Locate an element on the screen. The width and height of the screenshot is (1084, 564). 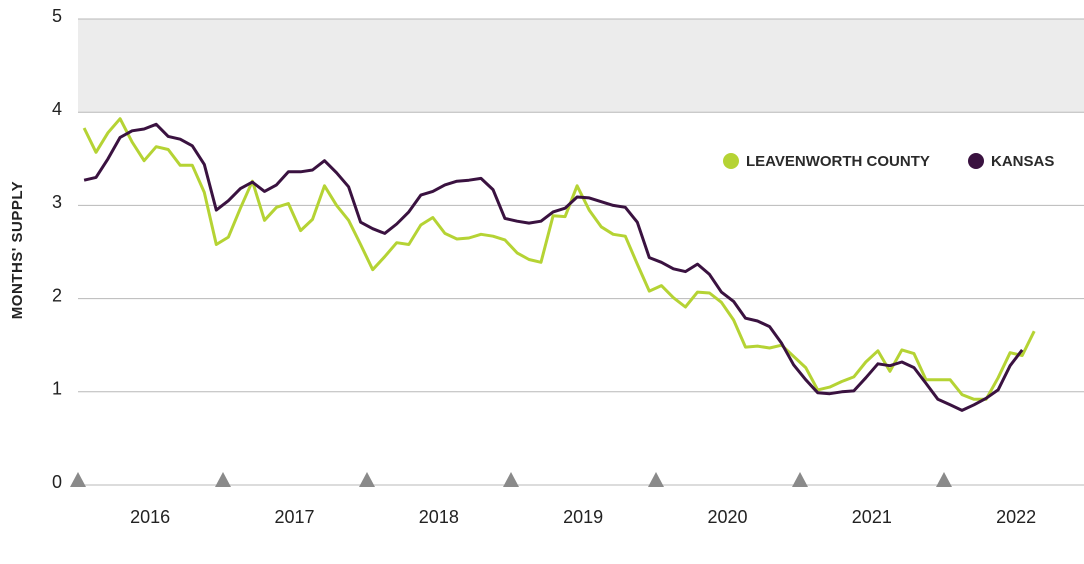
y-tick-label: 0 is located at coordinates (57, 482).